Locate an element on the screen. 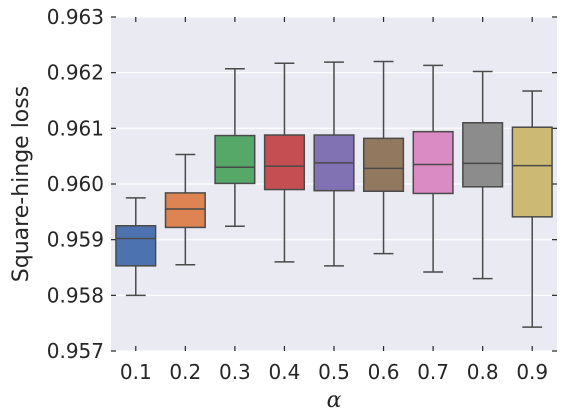 The image size is (562, 418). box-0.1 is located at coordinates (136, 247).